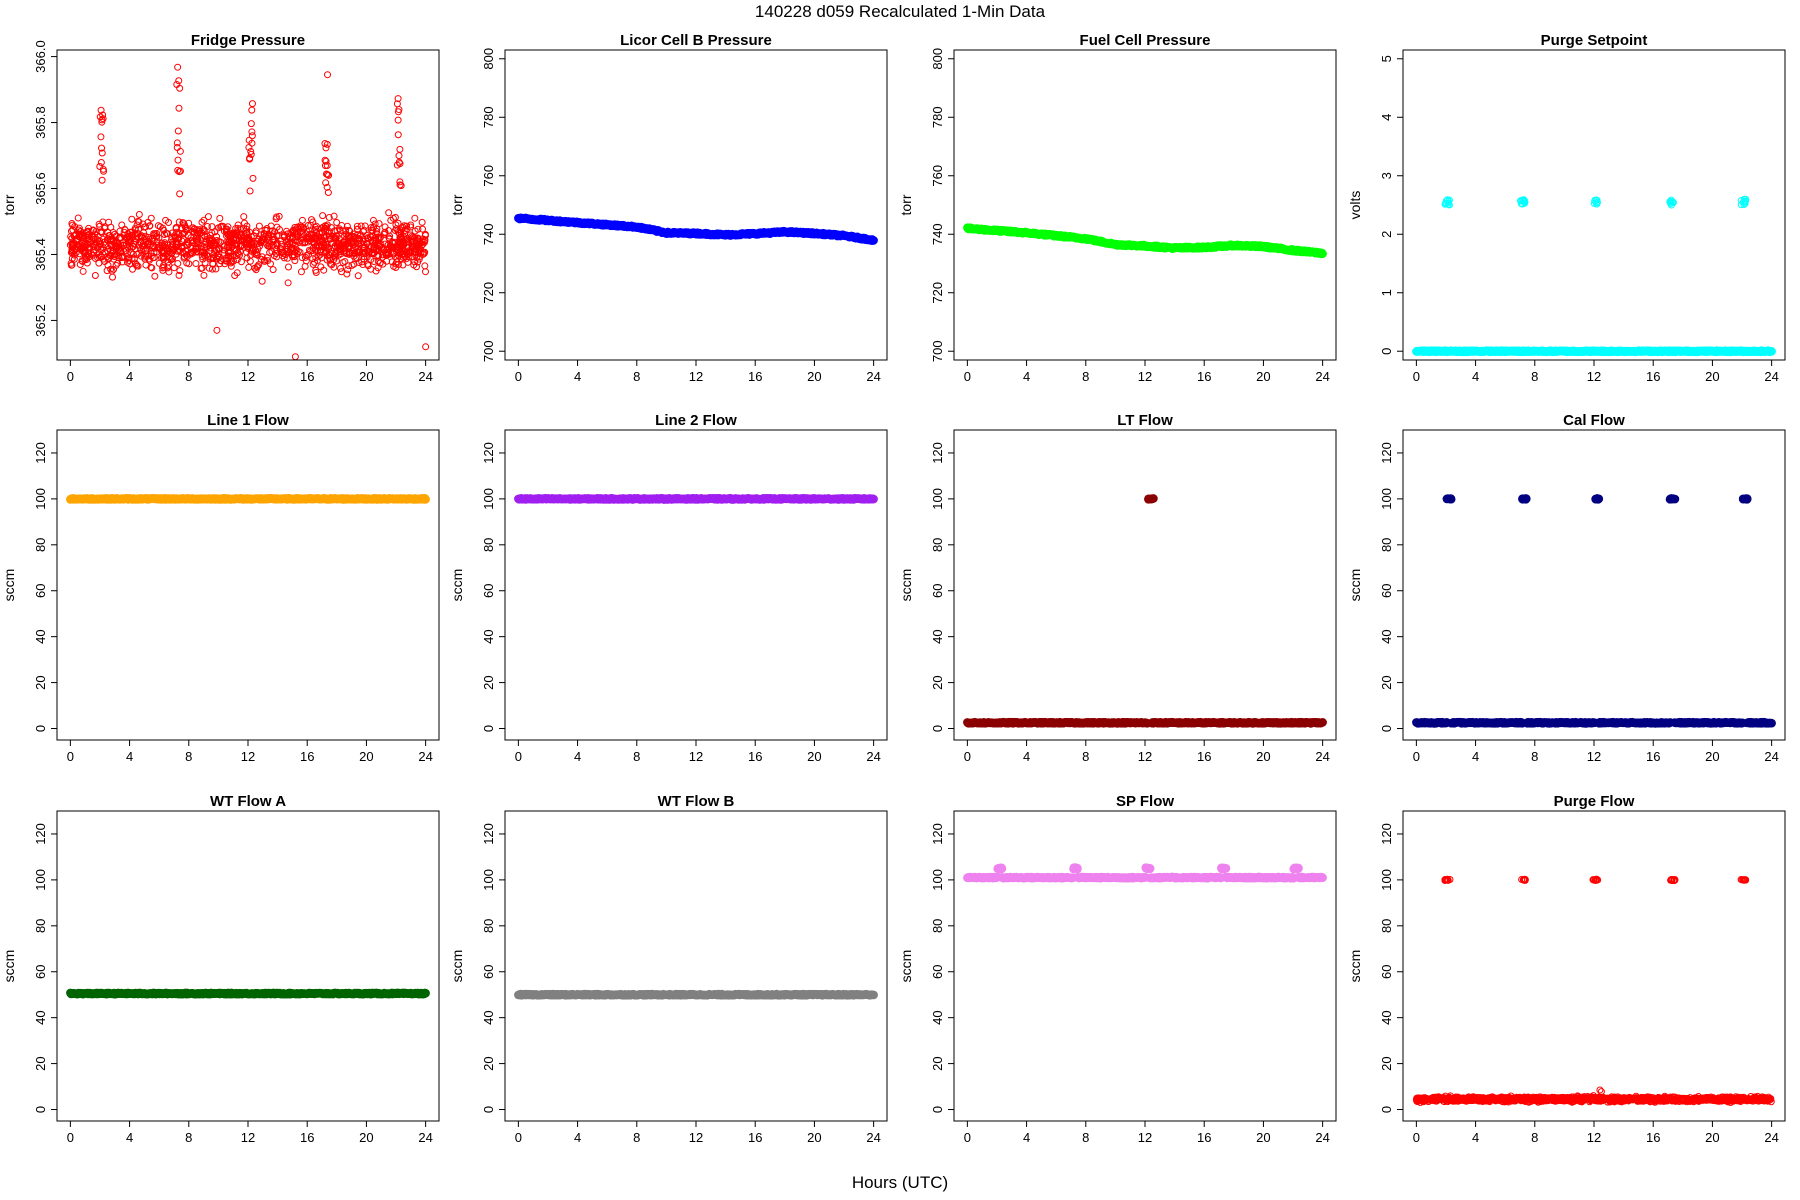 The width and height of the screenshot is (1800, 1200). I want to click on y-tick-label: 100, so click(1386, 499).